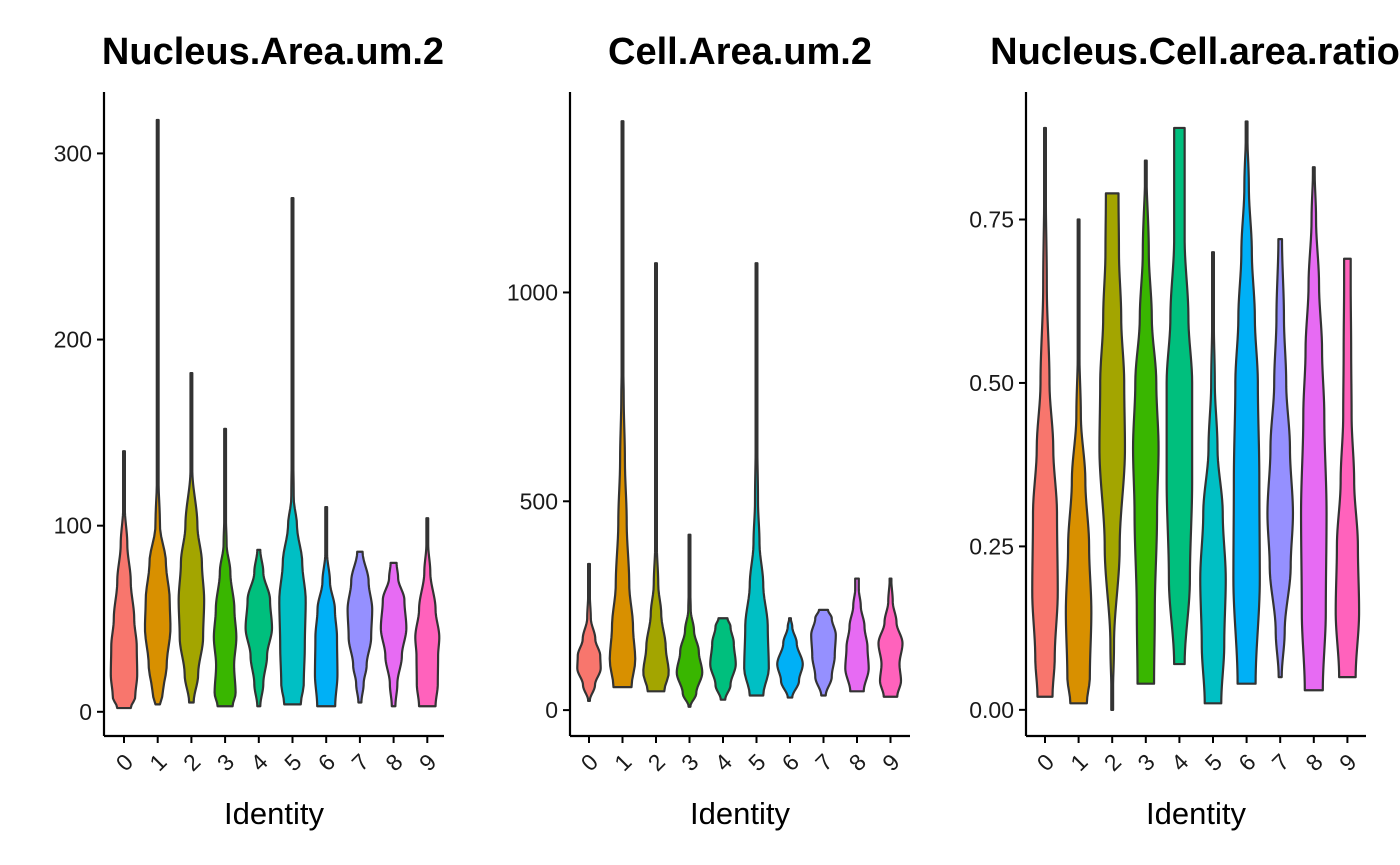  Describe the element at coordinates (73, 153) in the screenshot. I see `y-tick-label: 300` at that location.